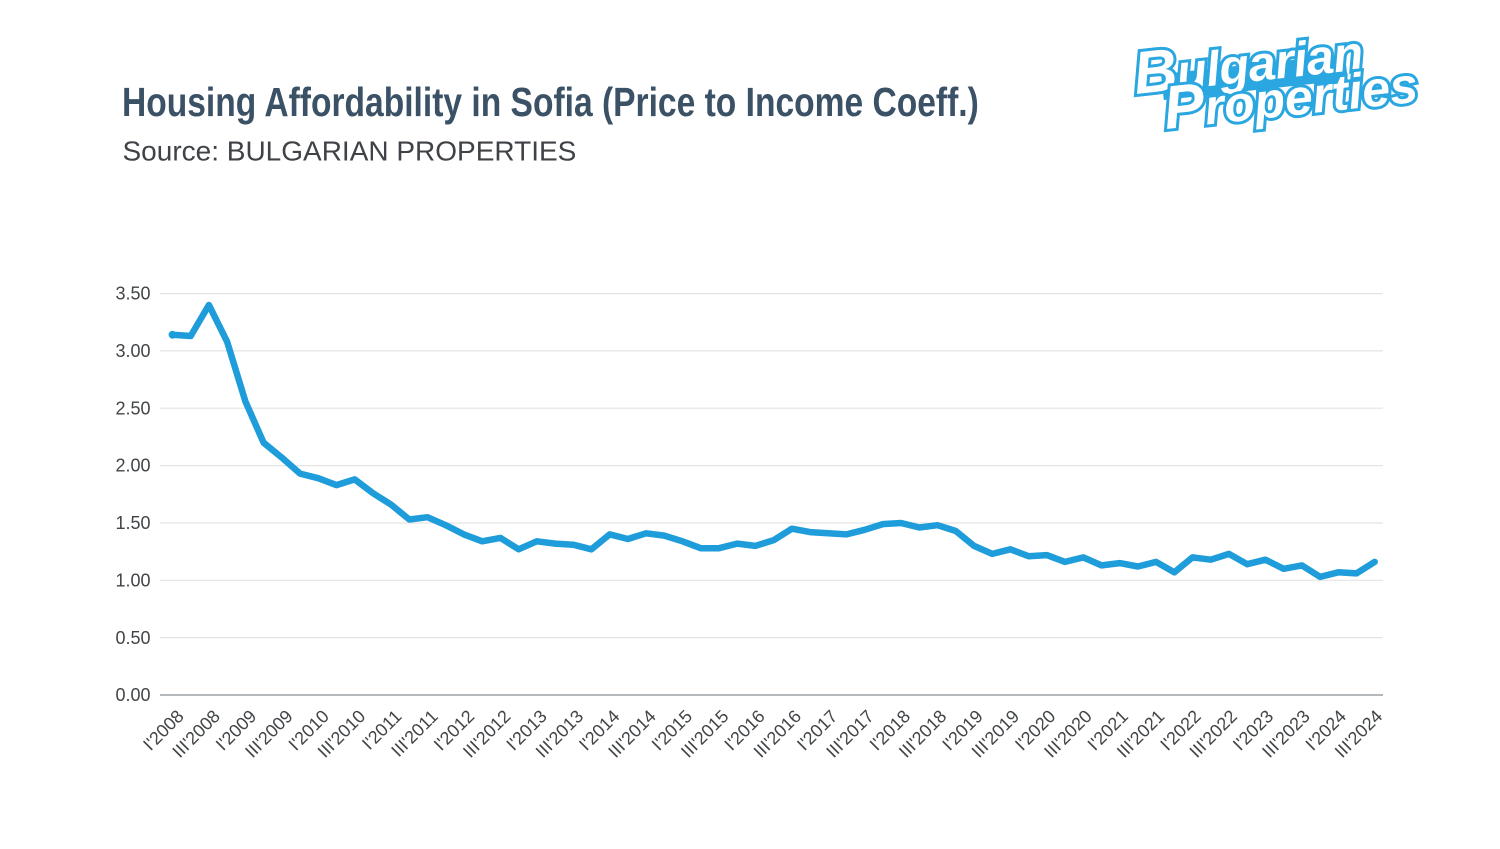 The image size is (1500, 849). What do you see at coordinates (132, 408) in the screenshot?
I see `svg-text: 2.50` at bounding box center [132, 408].